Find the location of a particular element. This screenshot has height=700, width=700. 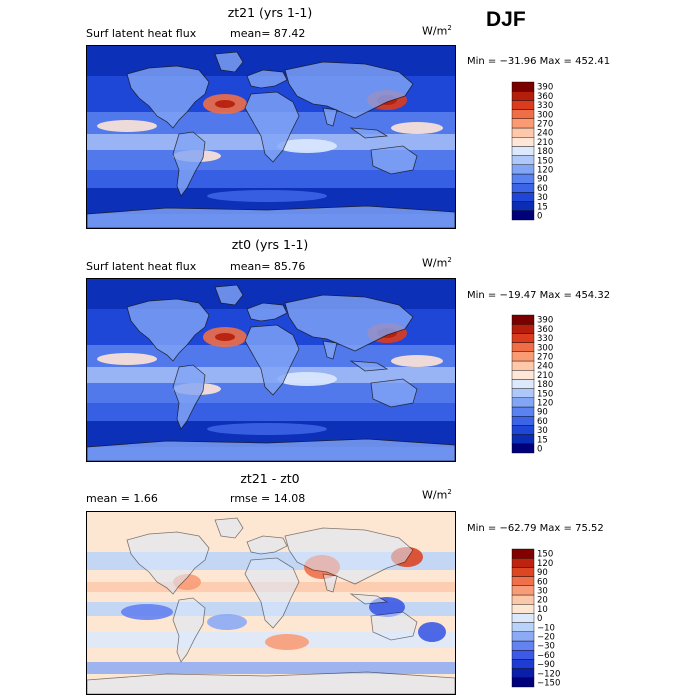

panel3-units: W/m2 is located at coordinates (437, 495).